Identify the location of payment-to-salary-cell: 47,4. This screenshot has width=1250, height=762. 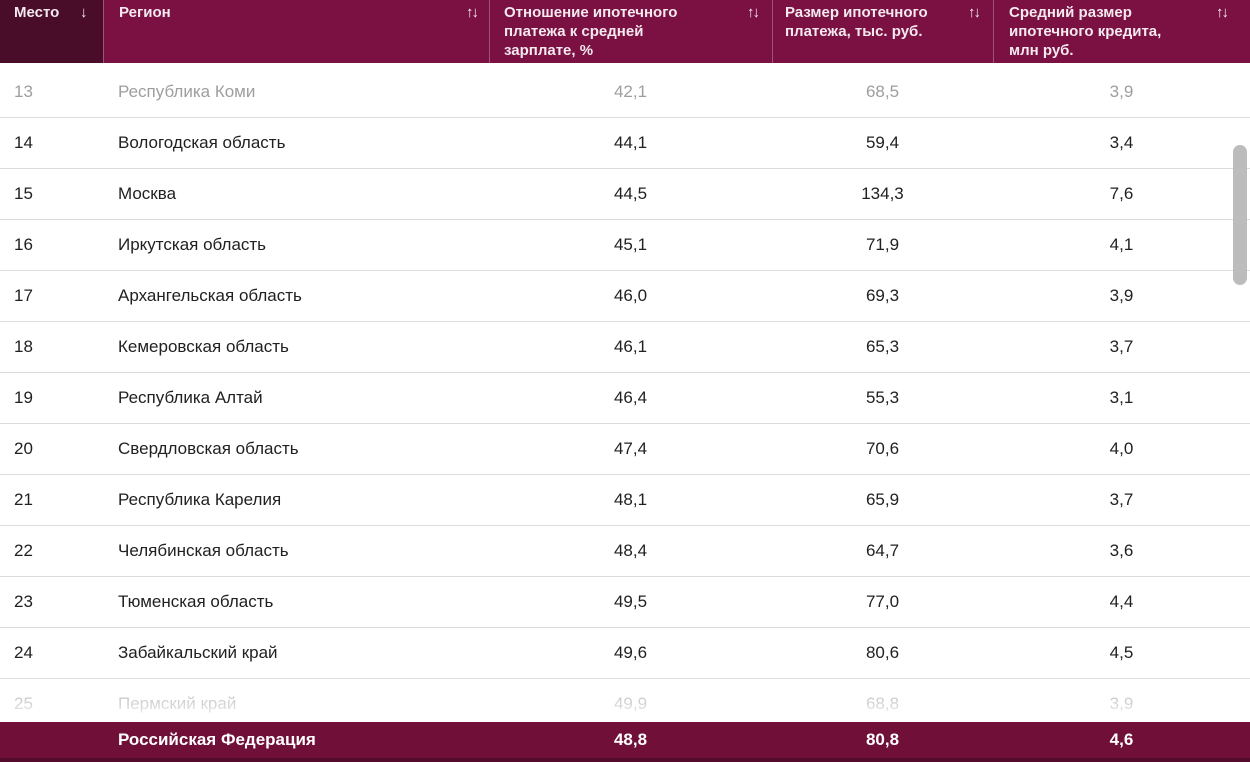
(630, 448).